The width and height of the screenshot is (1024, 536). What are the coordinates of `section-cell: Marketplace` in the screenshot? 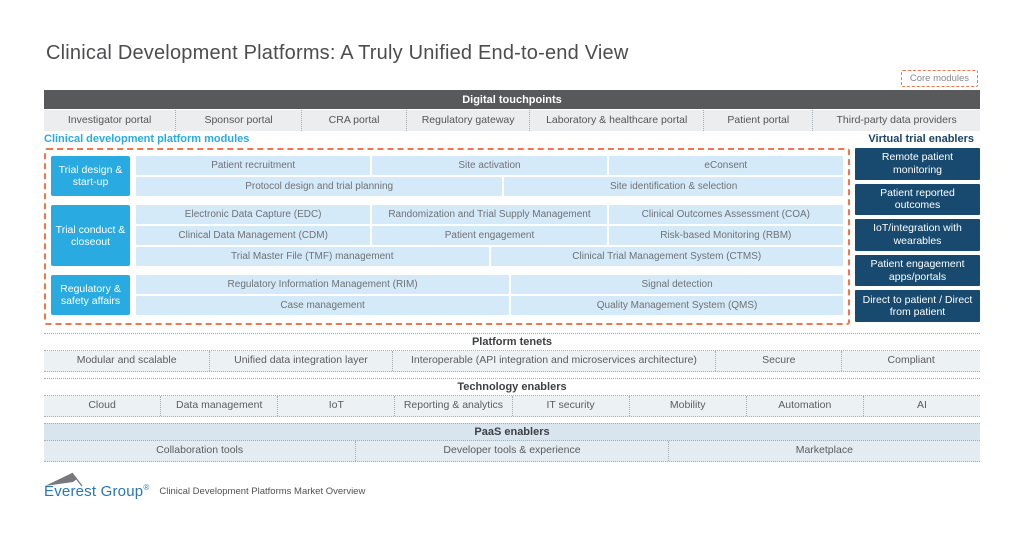 It's located at (823, 451).